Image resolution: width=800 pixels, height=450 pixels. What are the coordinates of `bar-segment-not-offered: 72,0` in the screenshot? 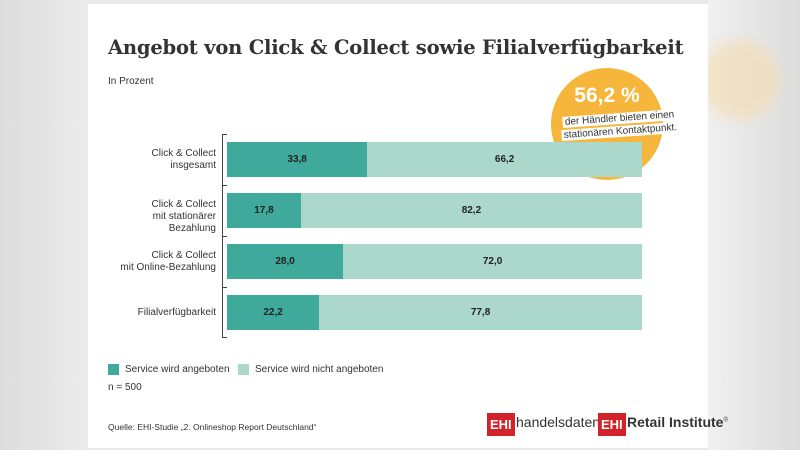 It's located at (492, 261).